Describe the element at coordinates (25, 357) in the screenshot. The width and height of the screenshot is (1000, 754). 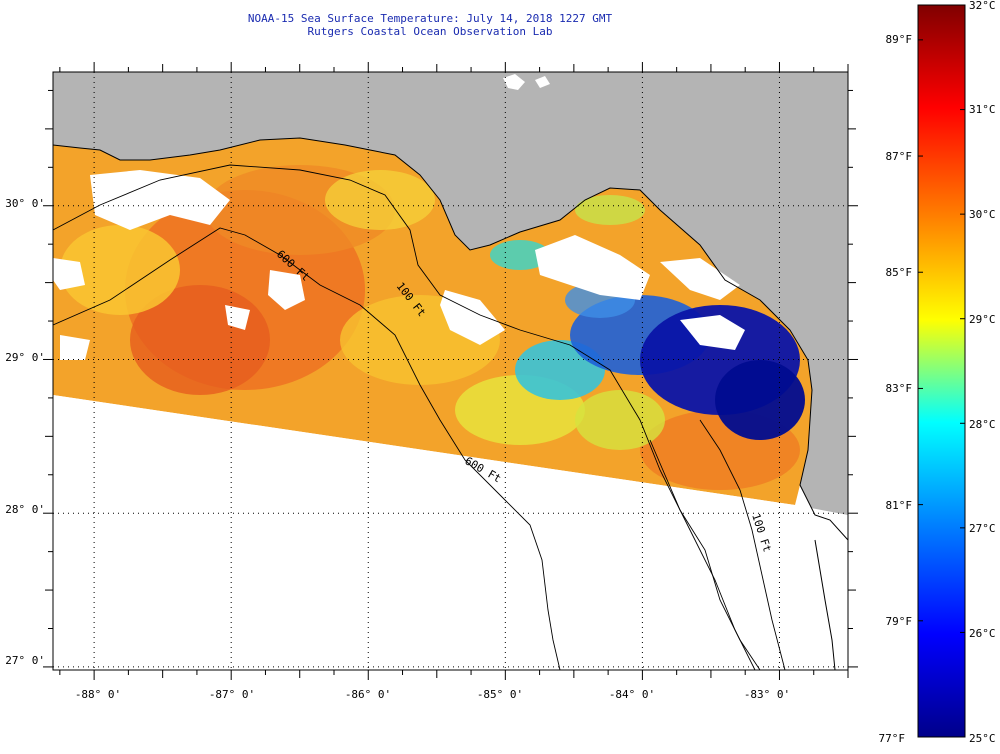
I see `lat-label: 29° 0'` at that location.